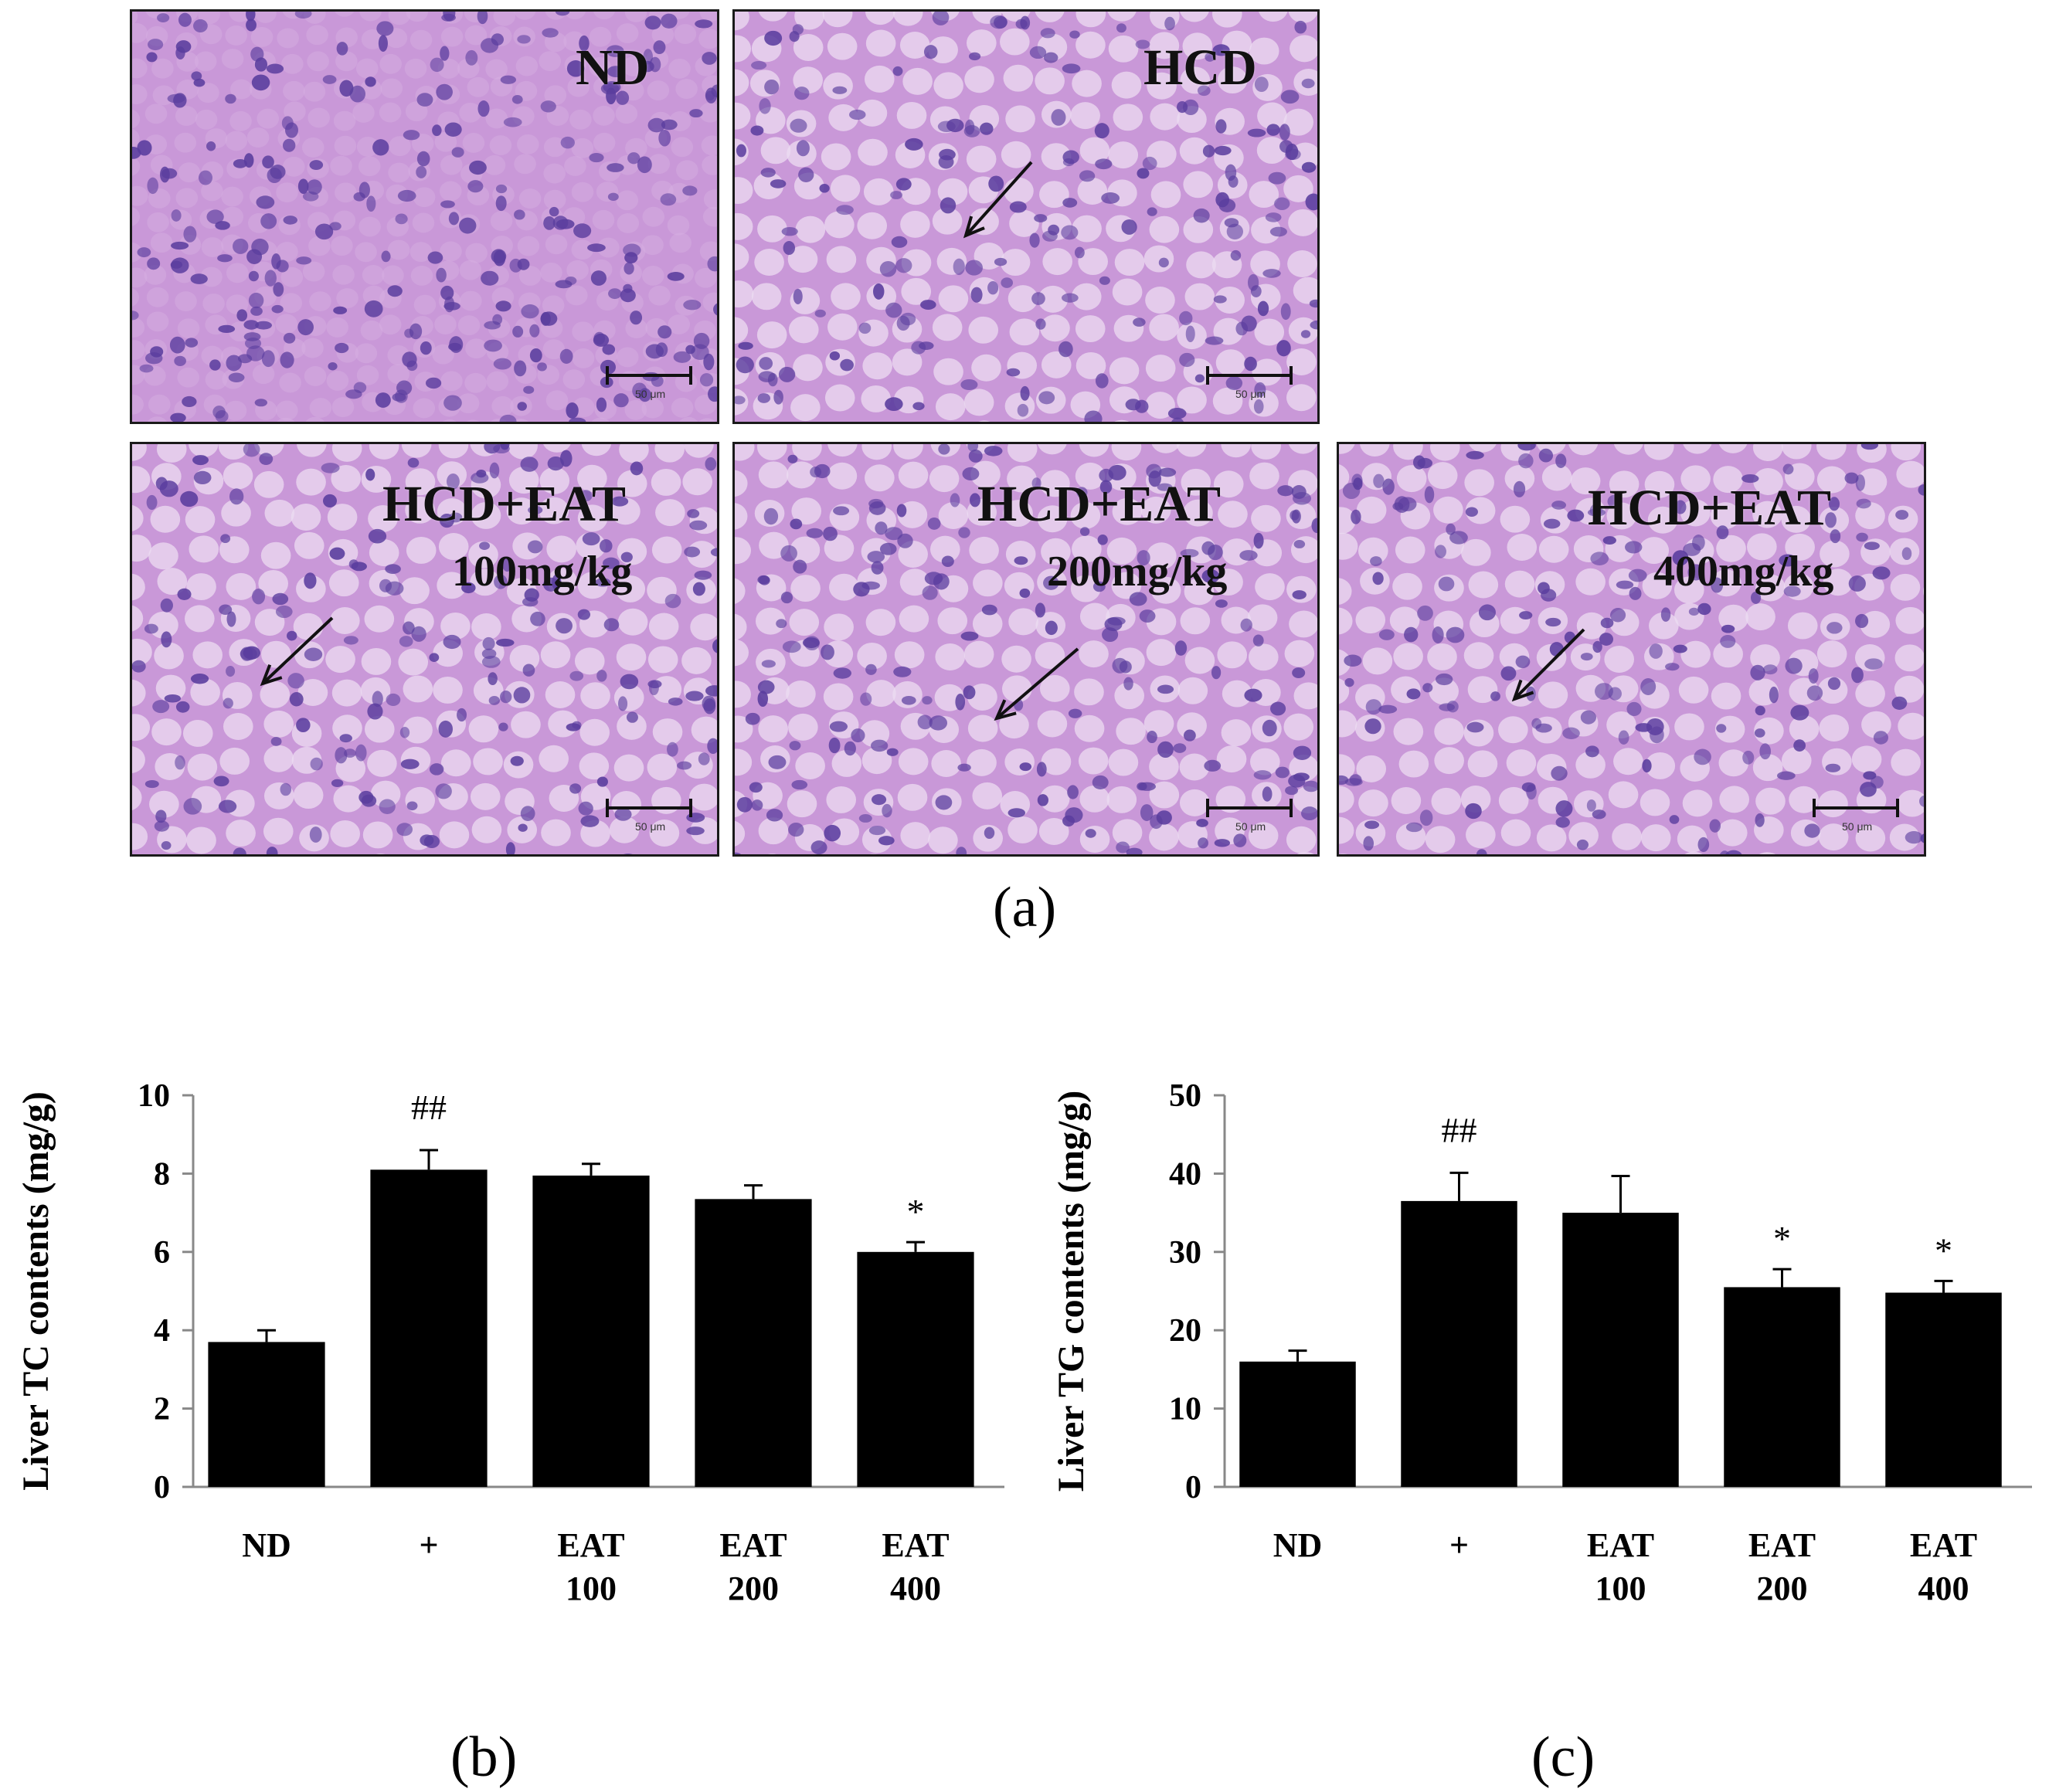  Describe the element at coordinates (1137, 572) in the screenshot. I see `panel-dose: 200mg/kg` at that location.